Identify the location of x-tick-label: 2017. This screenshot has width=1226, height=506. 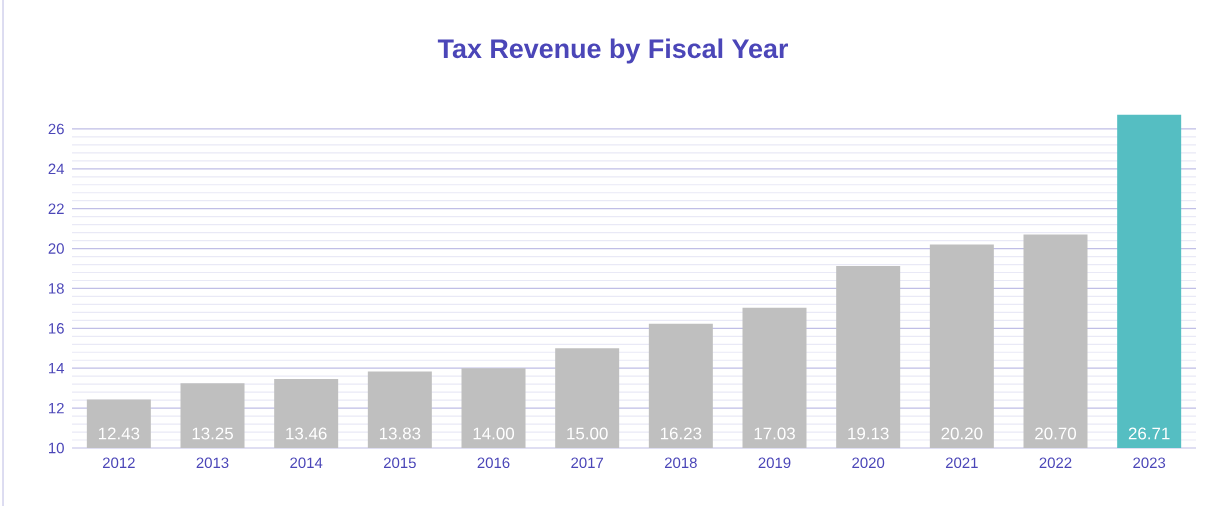
(587, 463).